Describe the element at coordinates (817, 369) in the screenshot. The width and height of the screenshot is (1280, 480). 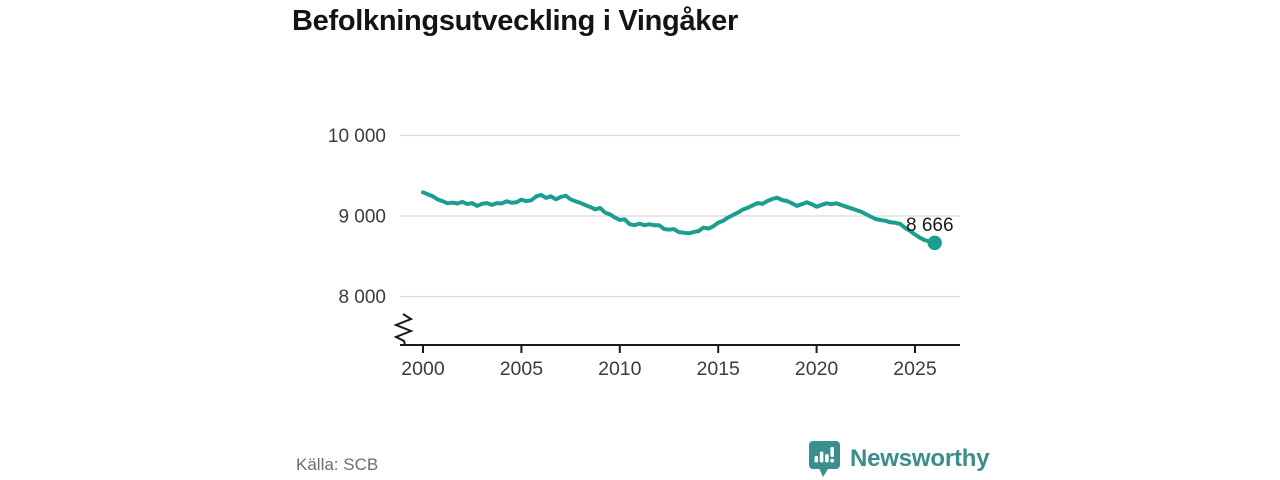
I see `x-axis-tick-label: 2020` at that location.